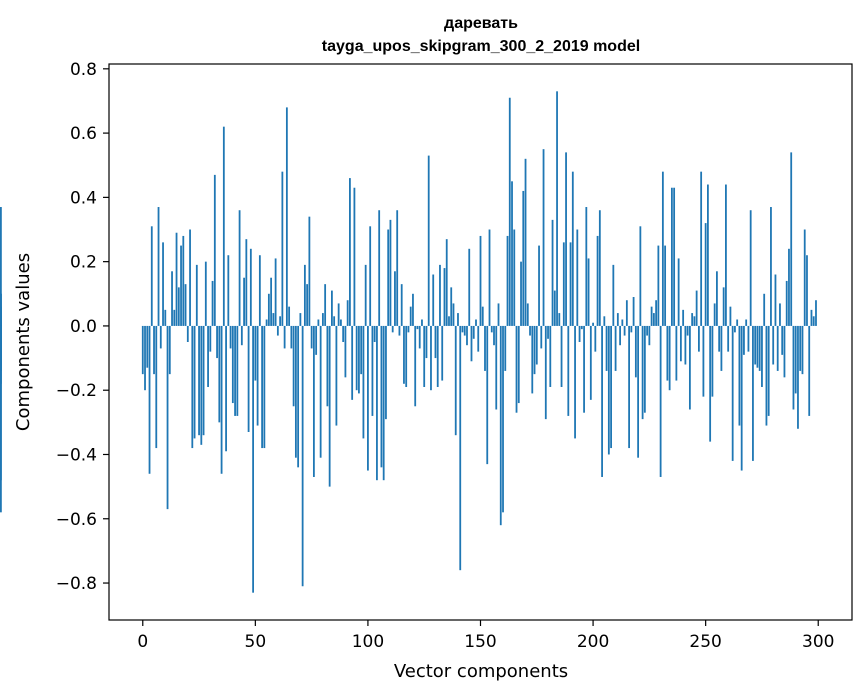 The height and width of the screenshot is (696, 867). I want to click on y-tick-label: −0.2, so click(76, 391).